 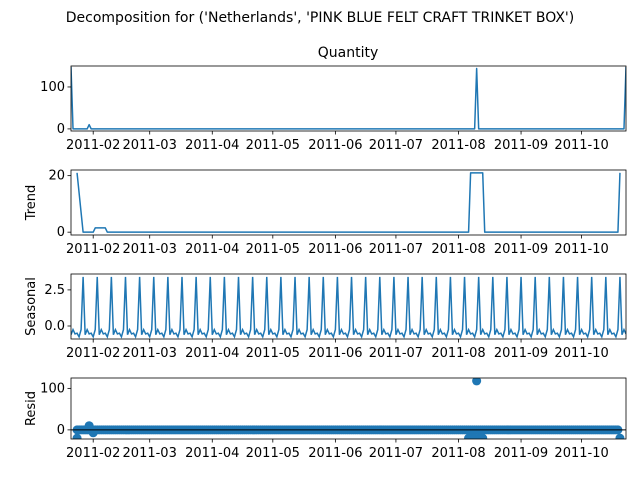 What do you see at coordinates (54, 290) in the screenshot?
I see `seasonal-ytick-label: 2.5` at bounding box center [54, 290].